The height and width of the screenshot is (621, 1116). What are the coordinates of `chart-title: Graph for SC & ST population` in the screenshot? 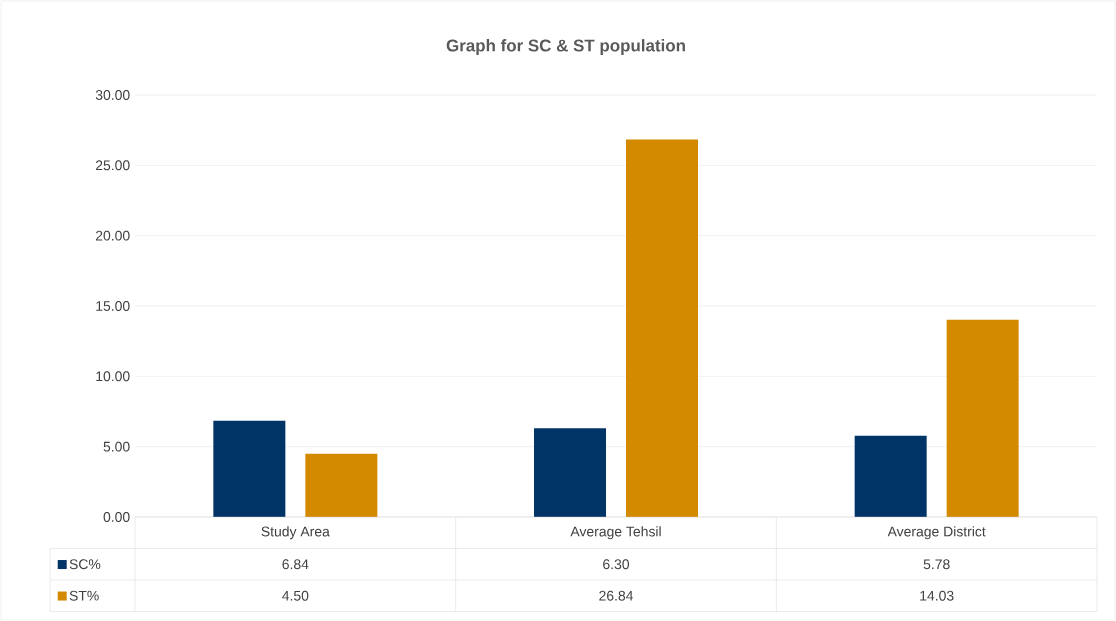 It's located at (565, 47).